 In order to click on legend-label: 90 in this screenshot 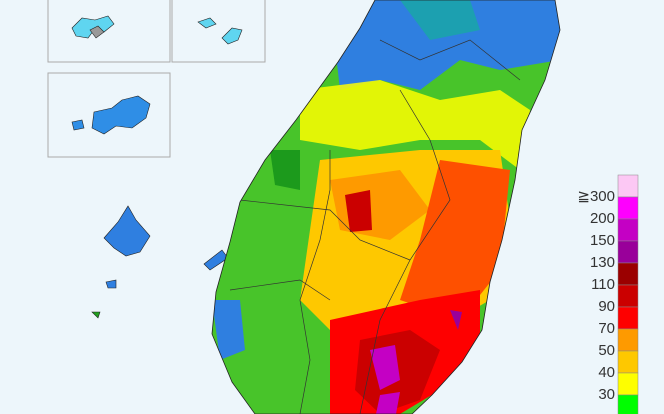, I will do `click(606, 306)`.